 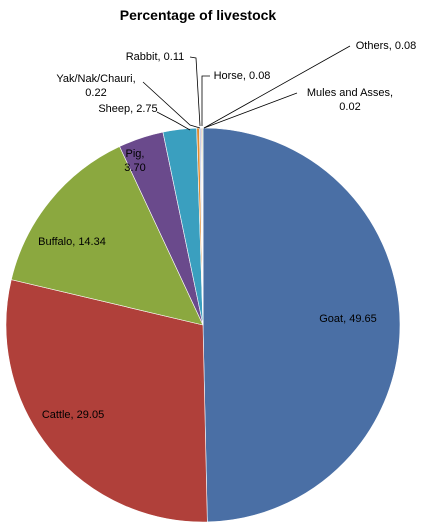 What do you see at coordinates (386, 46) in the screenshot?
I see `slice-label-others: Others, 0.08` at bounding box center [386, 46].